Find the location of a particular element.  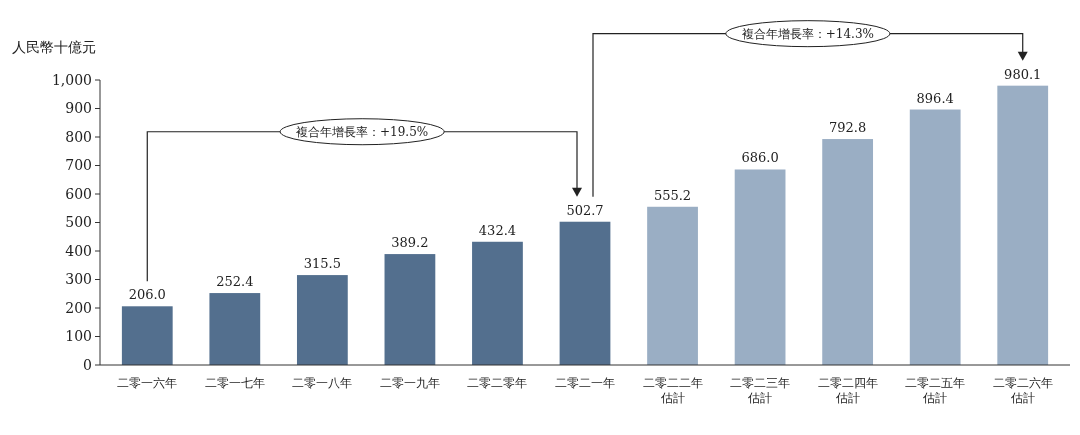

x-tick-label: 二零二四年估計 is located at coordinates (847, 390).